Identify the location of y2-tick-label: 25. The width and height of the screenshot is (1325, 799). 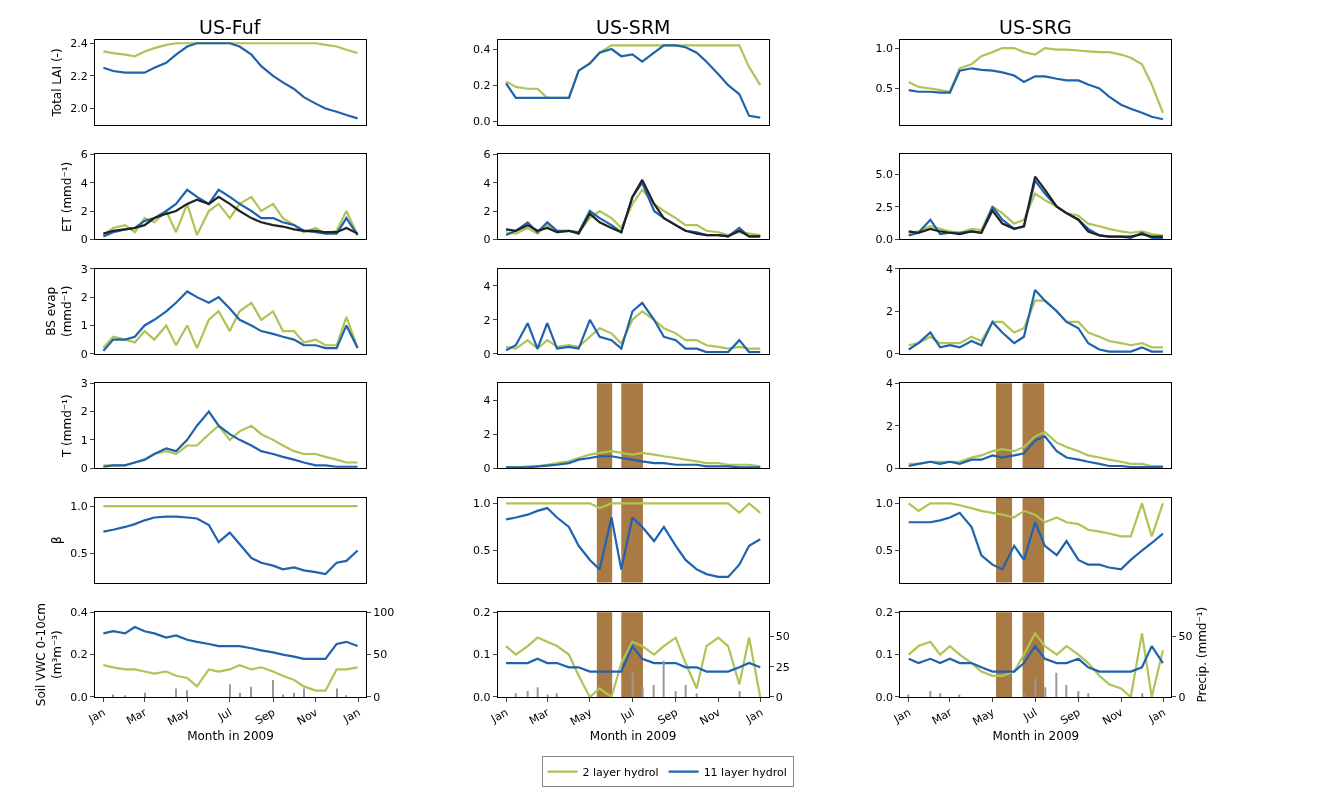
(782, 667).